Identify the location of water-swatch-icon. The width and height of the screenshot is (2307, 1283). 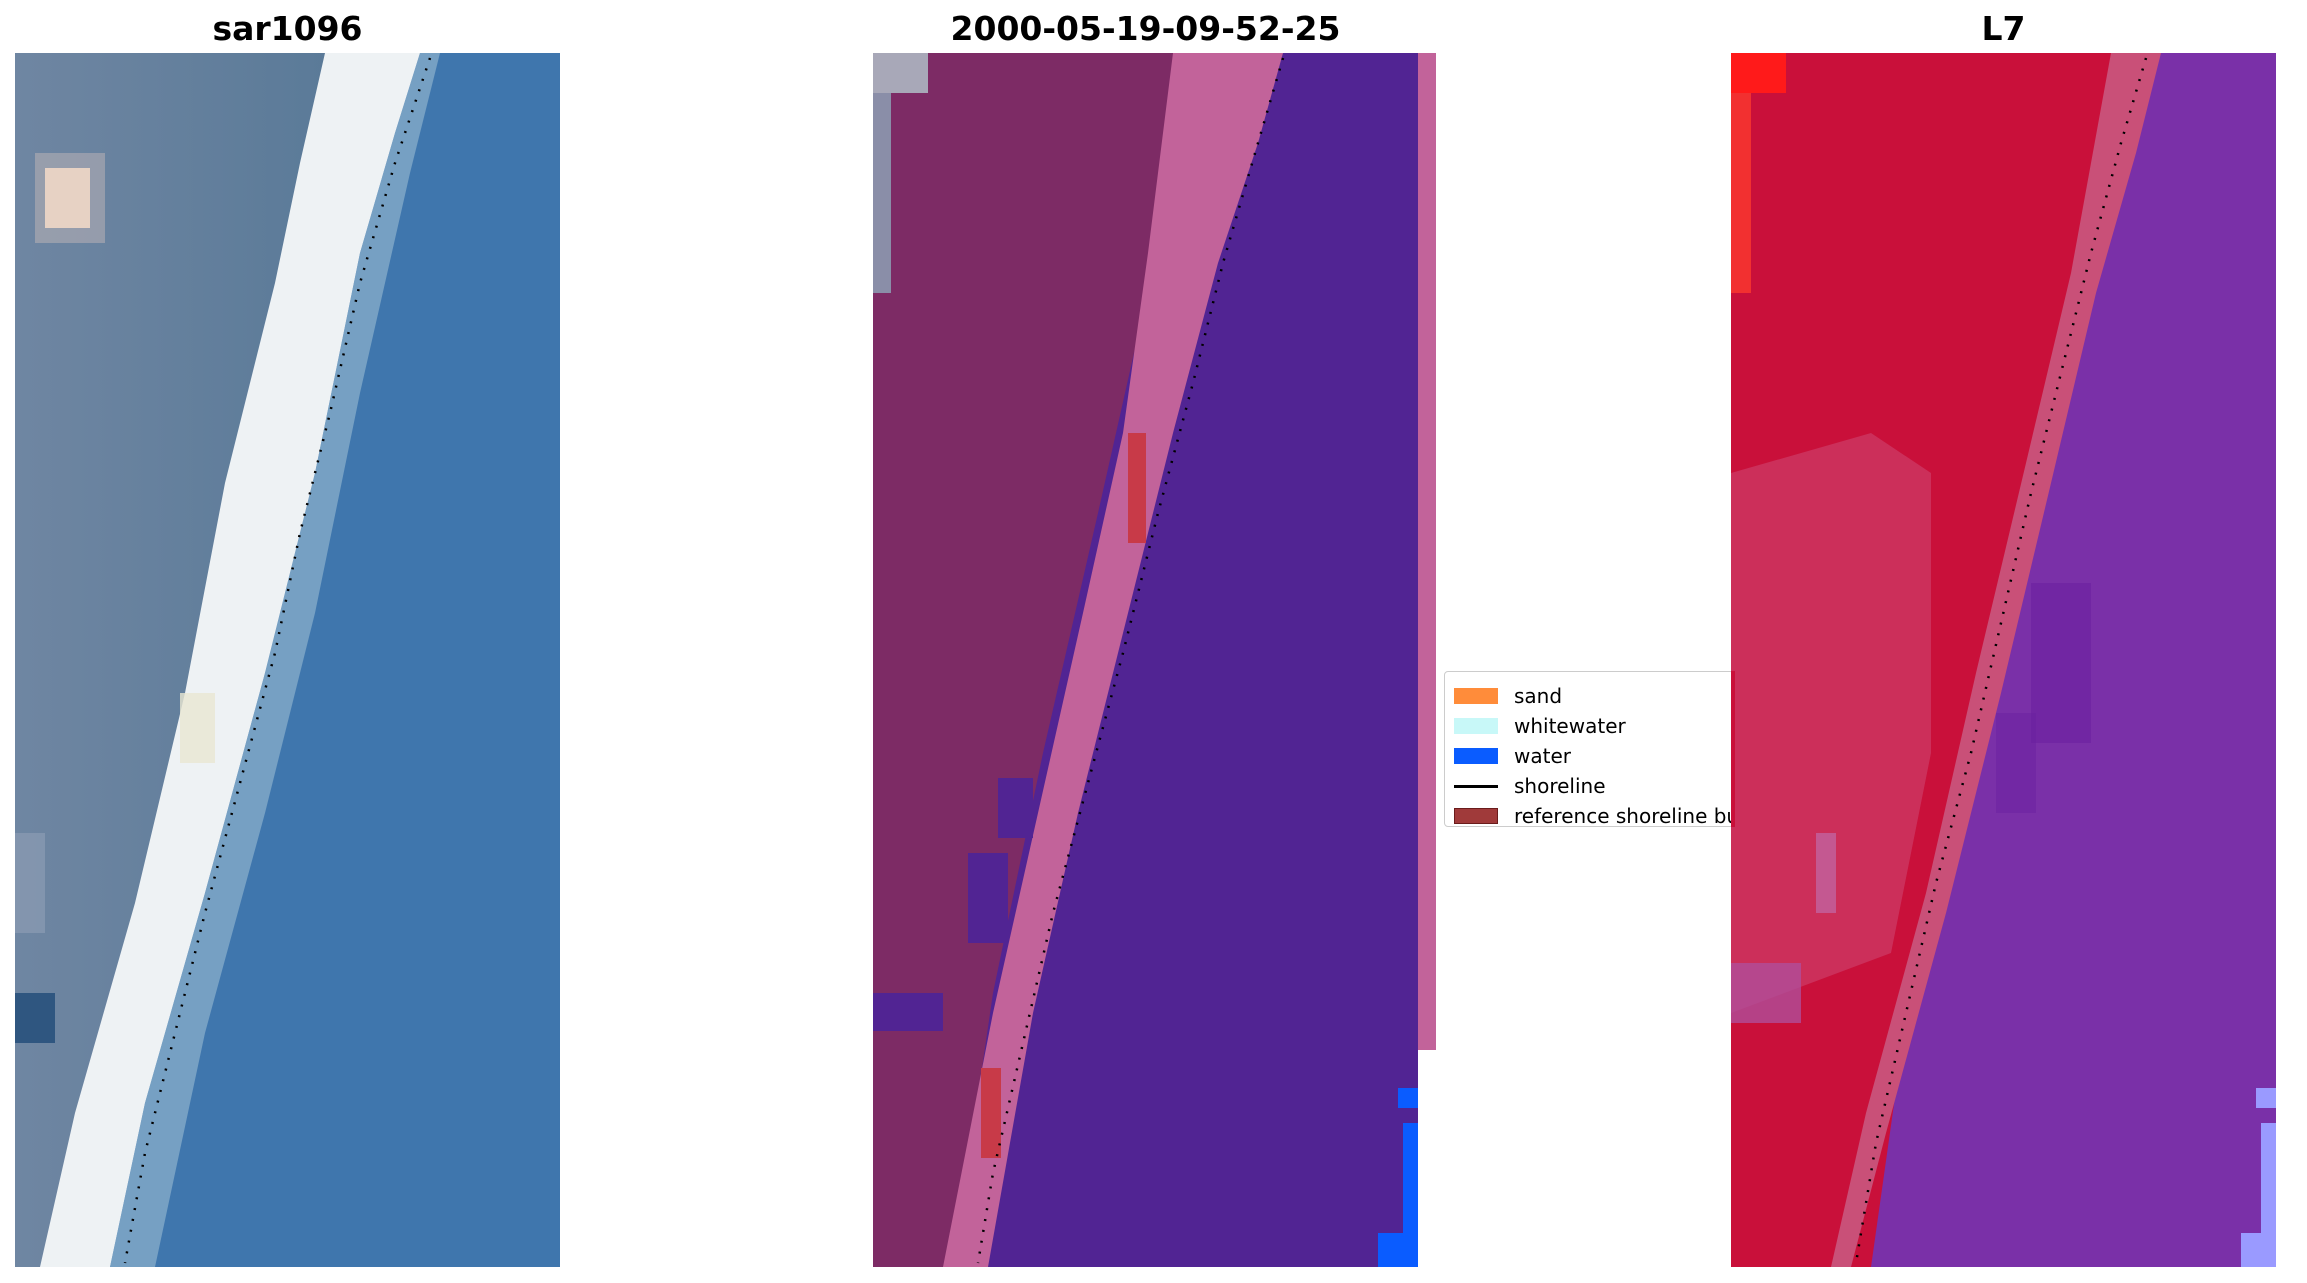
(1476, 756).